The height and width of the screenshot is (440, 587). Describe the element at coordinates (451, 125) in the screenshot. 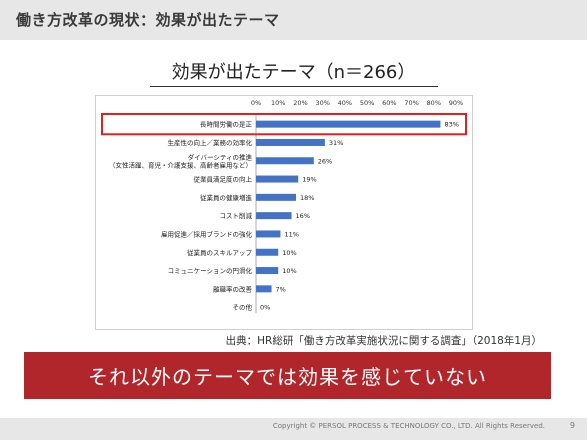

I see `bar-value-label: 83%` at that location.